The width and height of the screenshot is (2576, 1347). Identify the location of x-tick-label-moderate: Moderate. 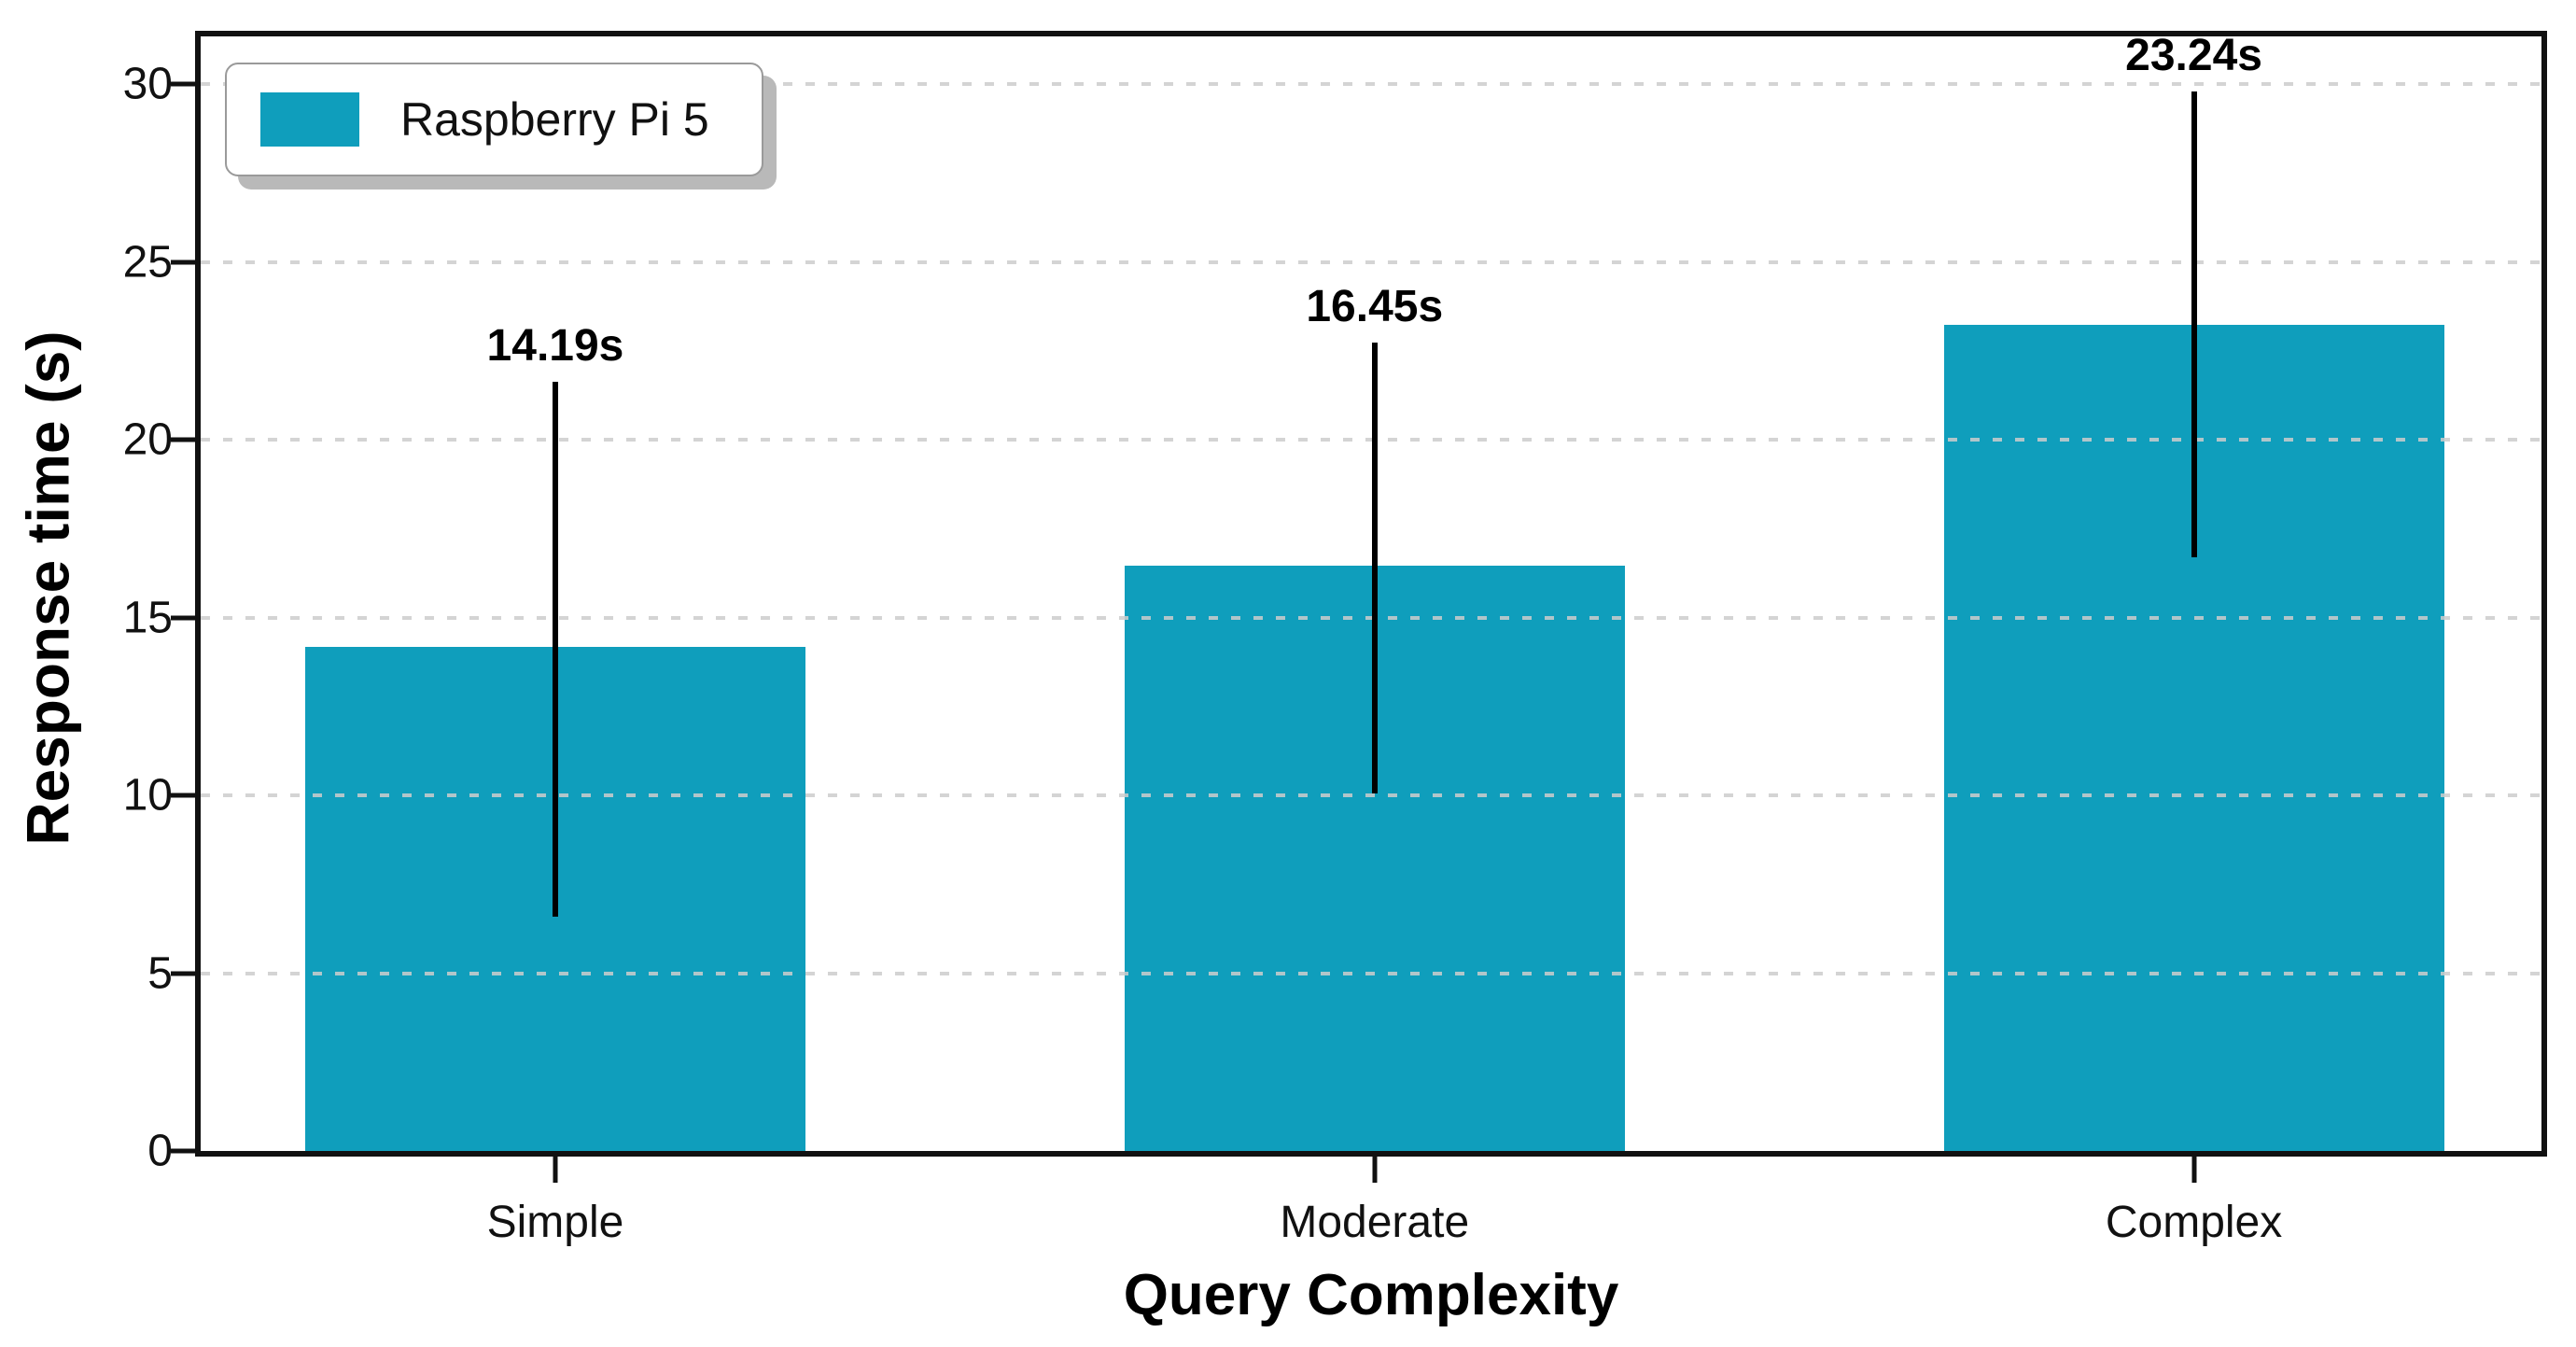
(1375, 1222).